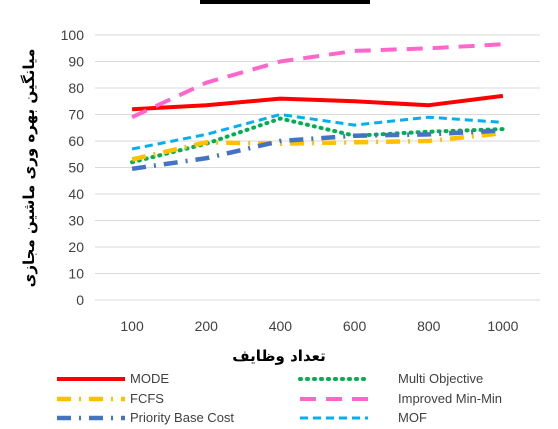 Image resolution: width=558 pixels, height=429 pixels. I want to click on legend-label: FCFS, so click(147, 398).